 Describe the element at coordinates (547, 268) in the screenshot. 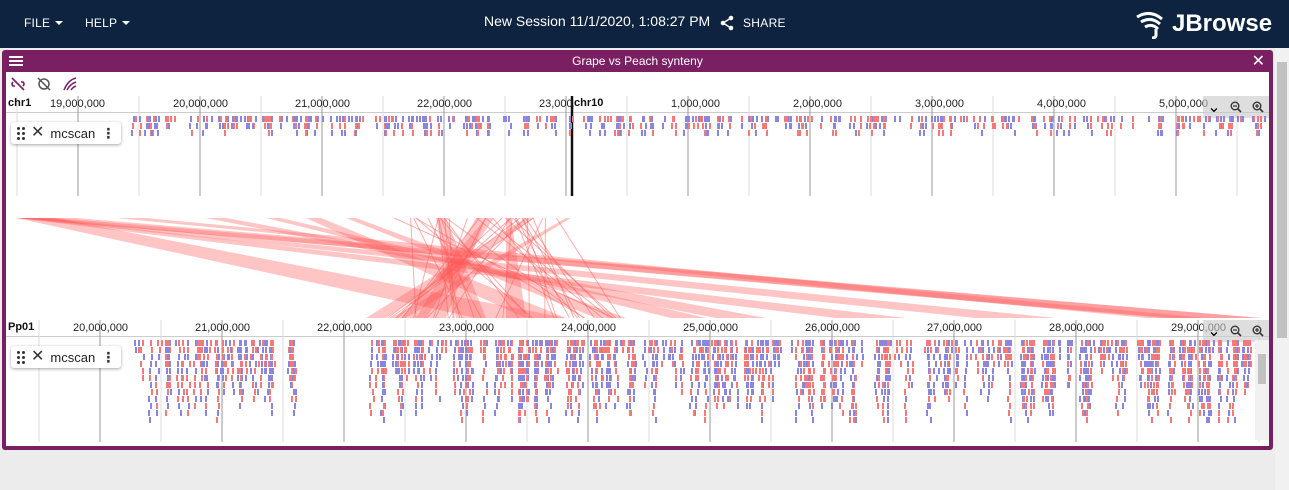

I see `synteny-link` at that location.